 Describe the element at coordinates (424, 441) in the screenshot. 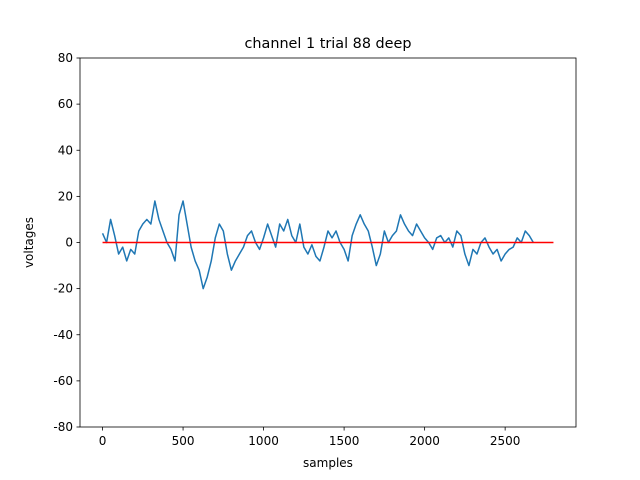

I see `x-tick-label: 2000` at that location.